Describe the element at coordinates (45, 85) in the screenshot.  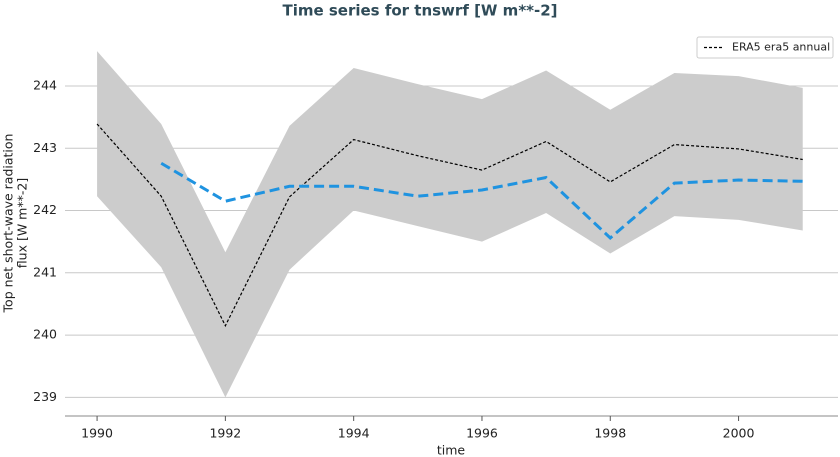
I see `y-tick-label: 244` at that location.